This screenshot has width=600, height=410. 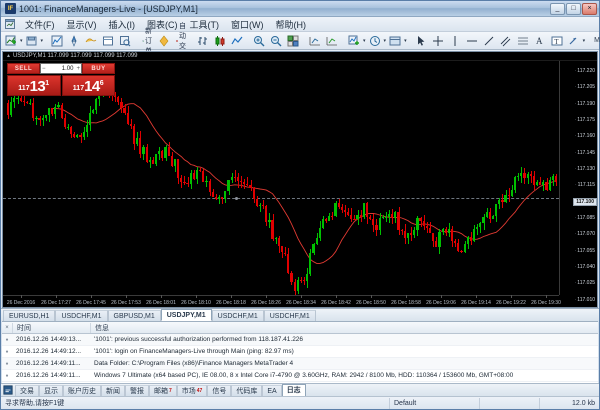 I want to click on terminal-tab-3: 新闻, so click(x=113, y=390).